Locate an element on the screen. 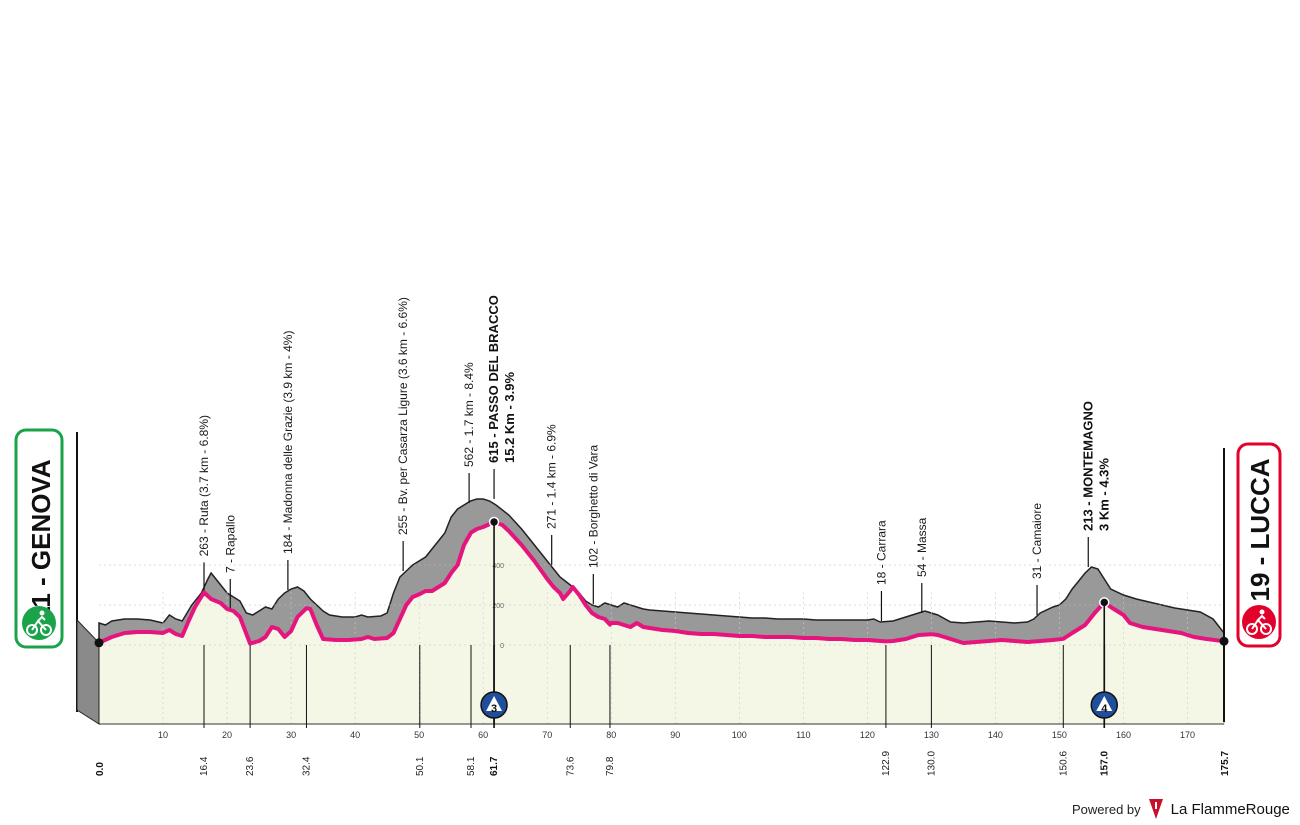  axis-tick-label: 120 is located at coordinates (867, 735).